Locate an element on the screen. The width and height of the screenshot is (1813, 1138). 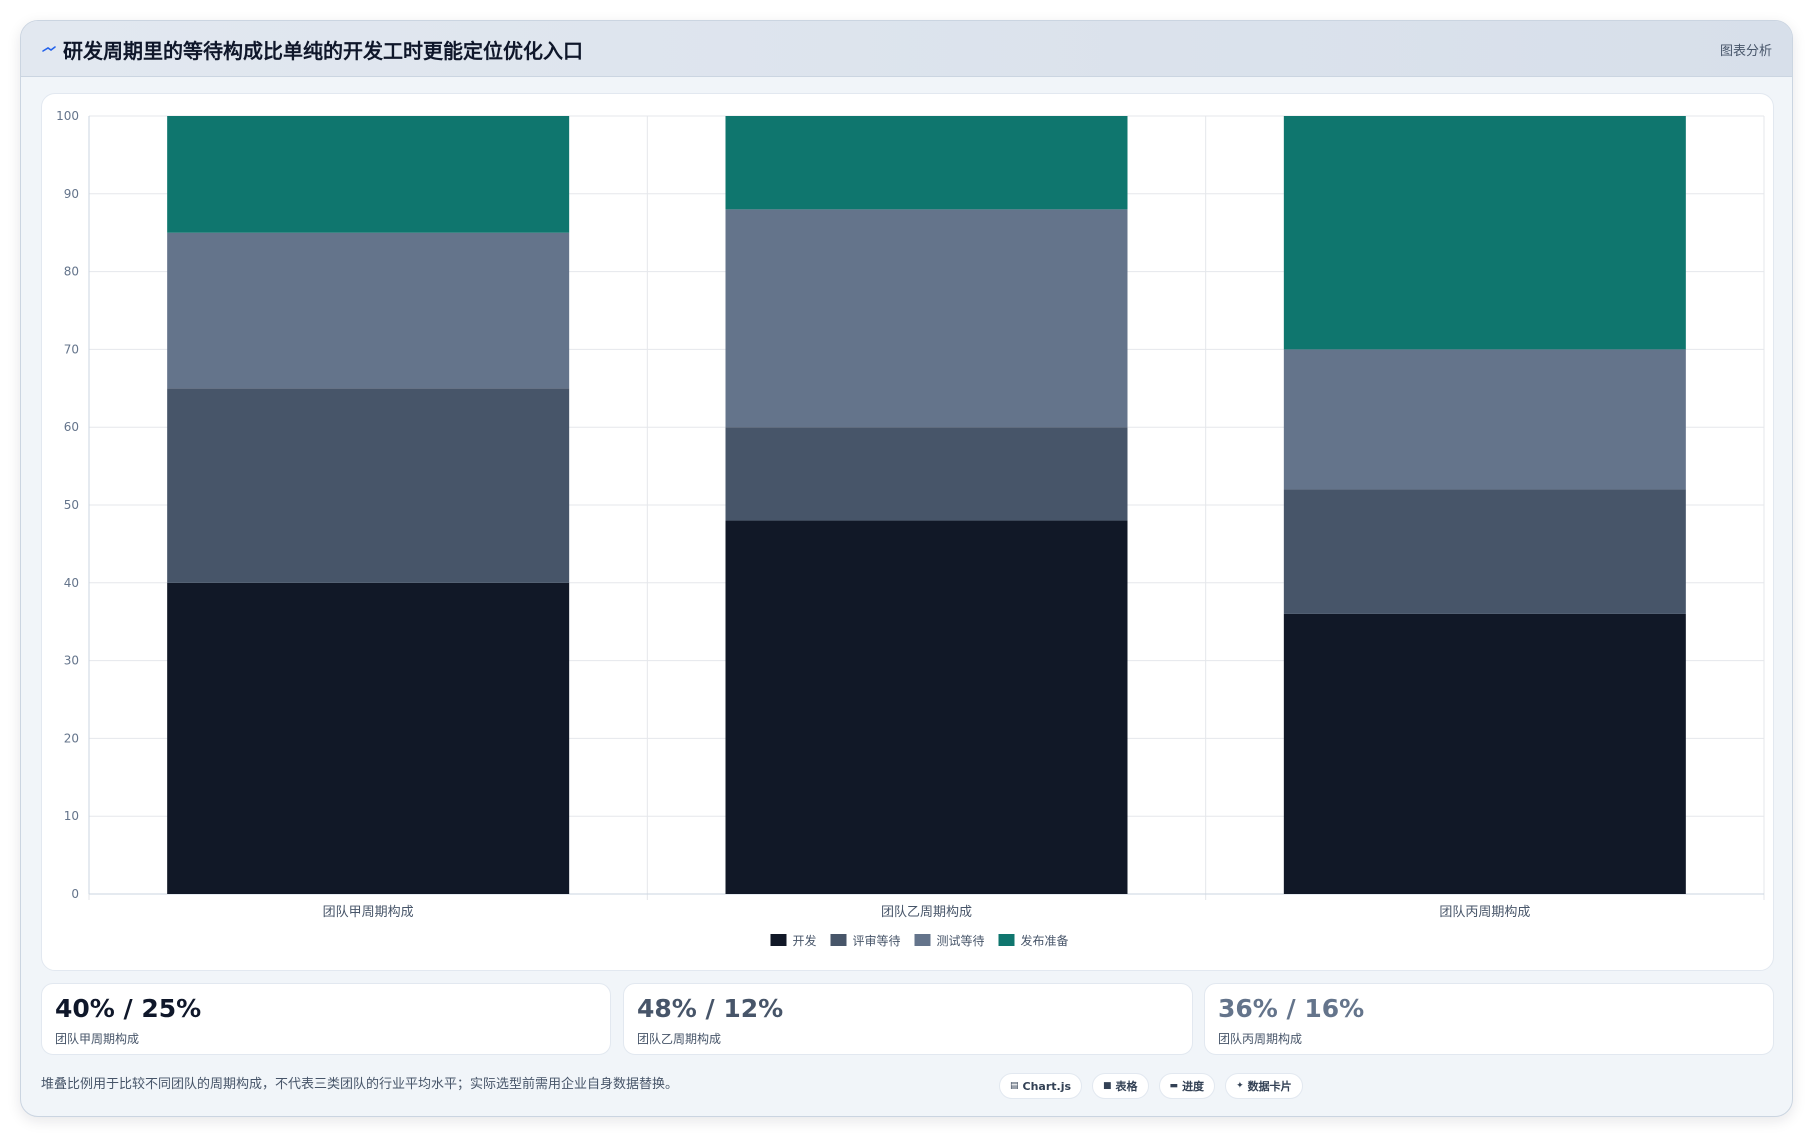
pill-label: 进度 is located at coordinates (1193, 1086).